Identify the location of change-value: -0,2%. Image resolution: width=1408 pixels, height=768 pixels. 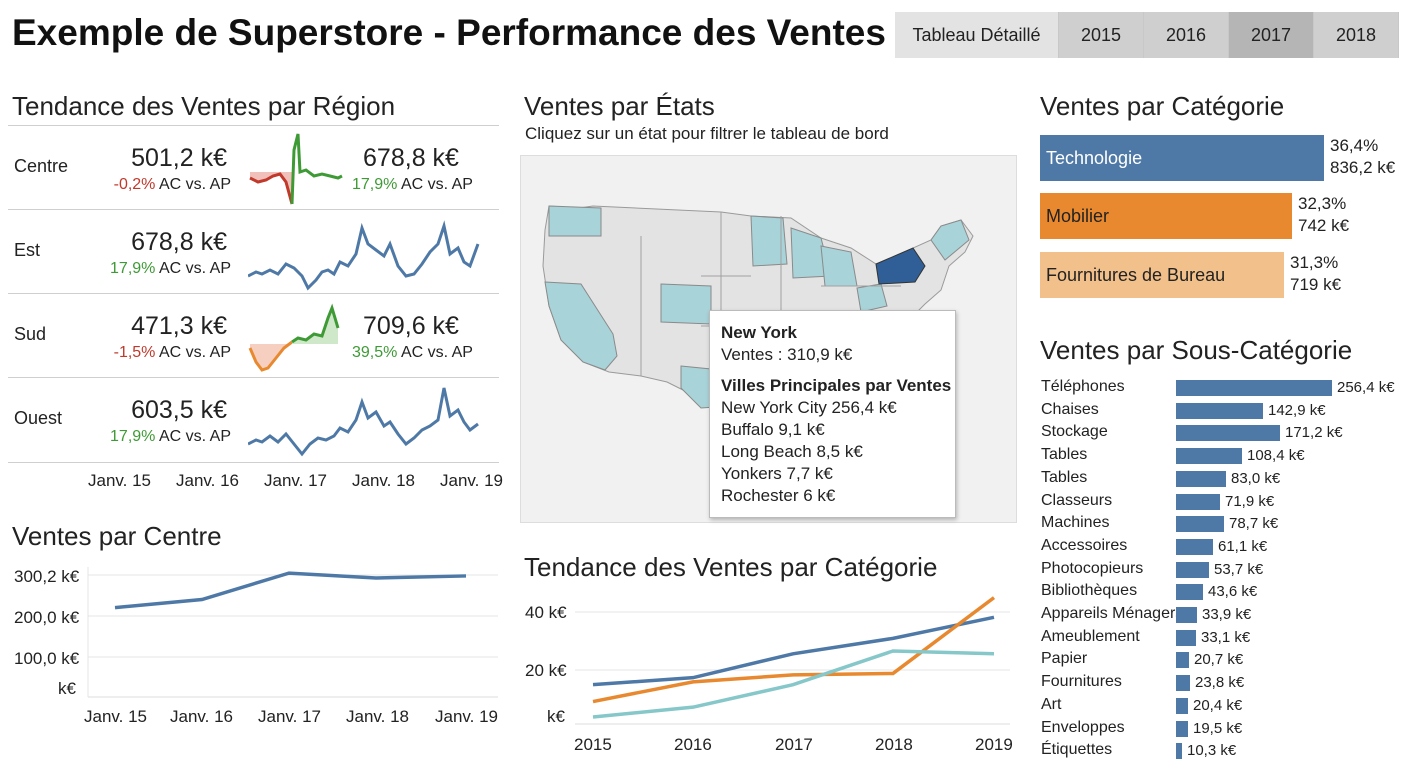
(134, 184).